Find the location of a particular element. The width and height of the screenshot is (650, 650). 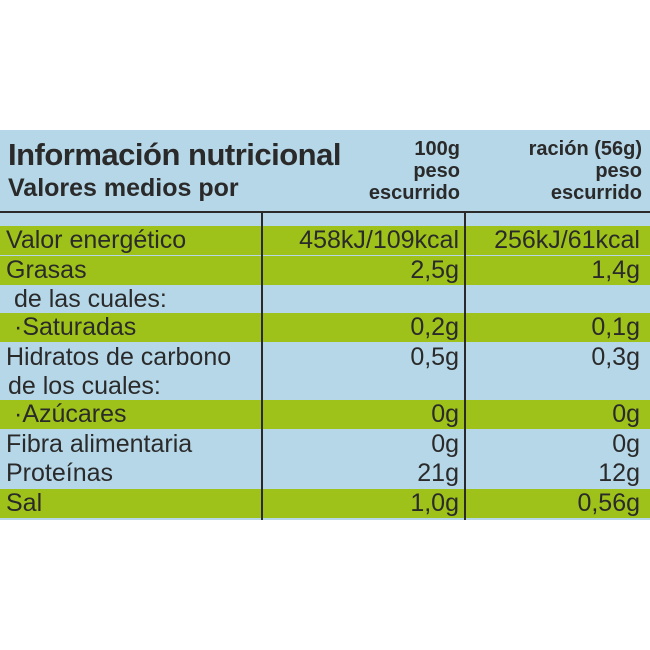

value-per-100g: 2,5g is located at coordinates (434, 270).